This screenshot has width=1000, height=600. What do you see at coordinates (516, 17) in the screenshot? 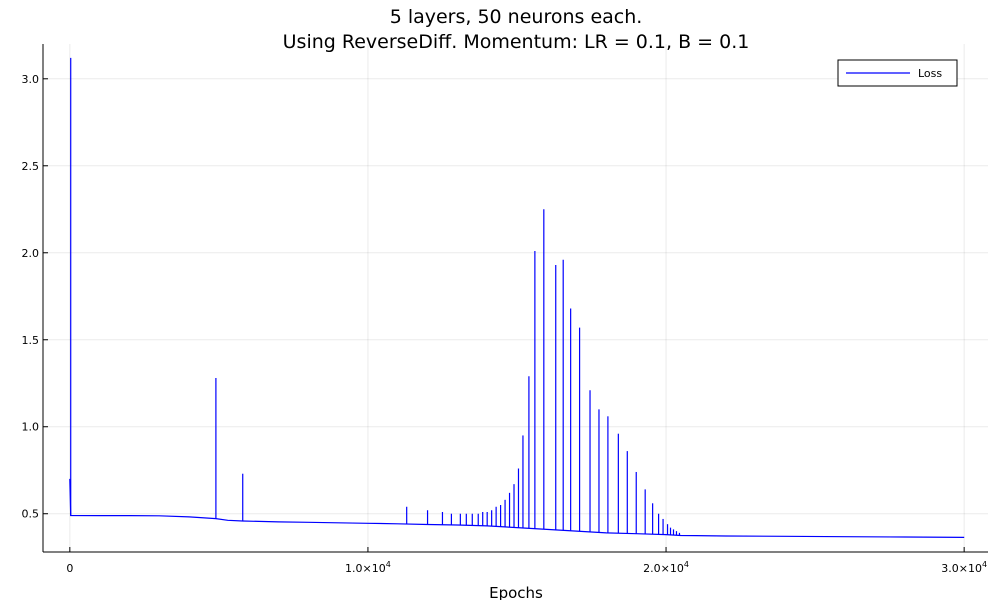
I see `chart-title: 5 layers, 50 neurons each.` at bounding box center [516, 17].